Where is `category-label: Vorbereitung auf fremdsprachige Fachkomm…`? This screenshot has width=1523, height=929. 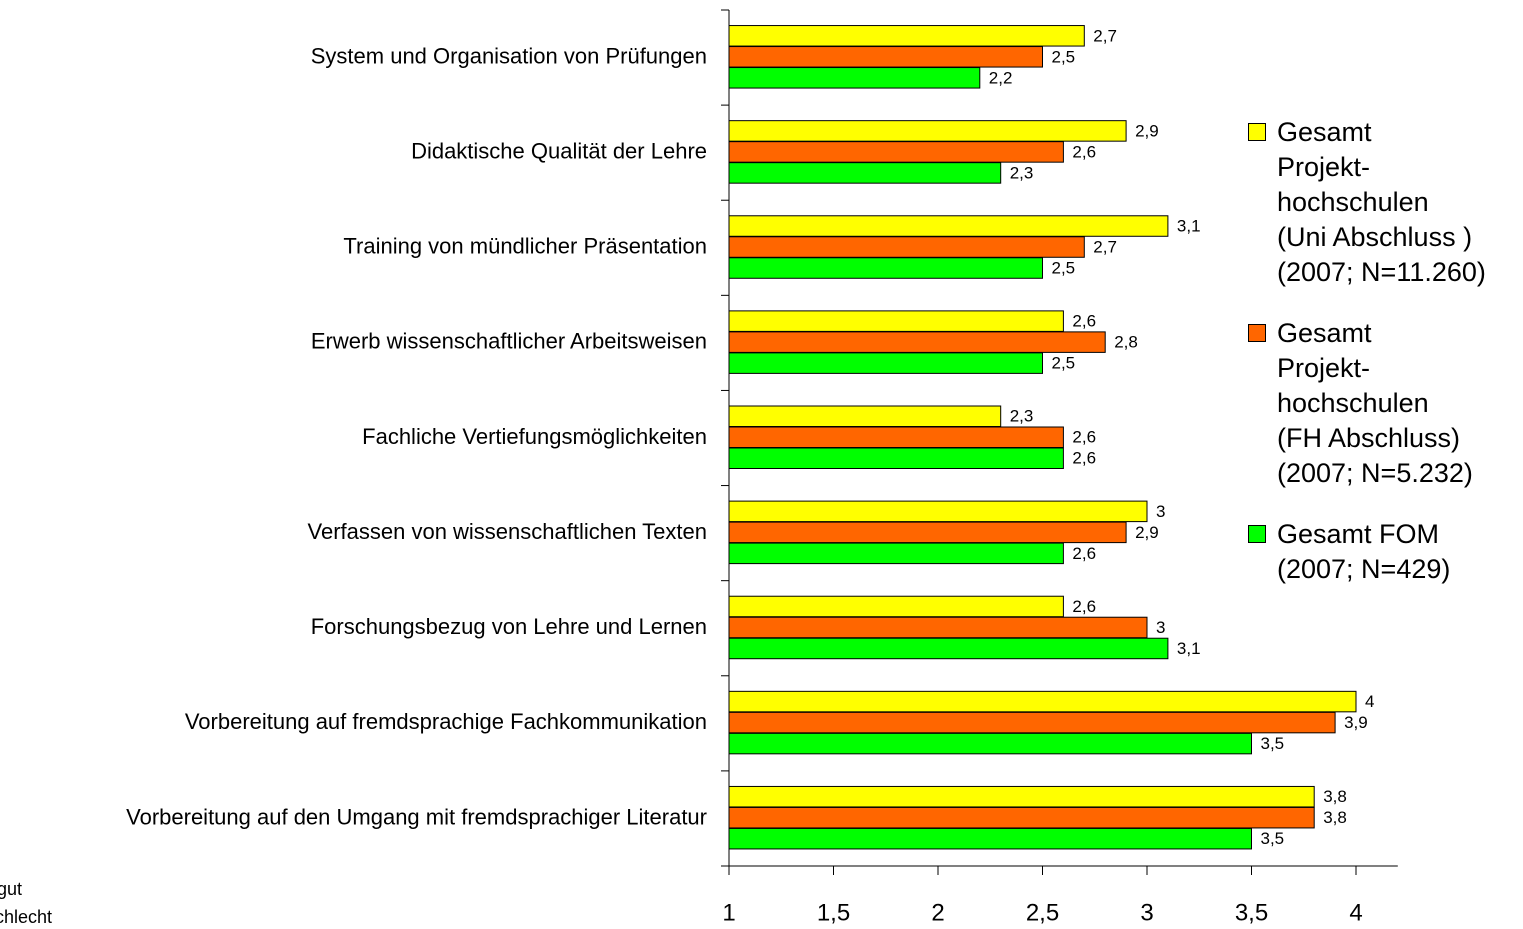 category-label: Vorbereitung auf fremdsprachige Fachkomm… is located at coordinates (446, 721).